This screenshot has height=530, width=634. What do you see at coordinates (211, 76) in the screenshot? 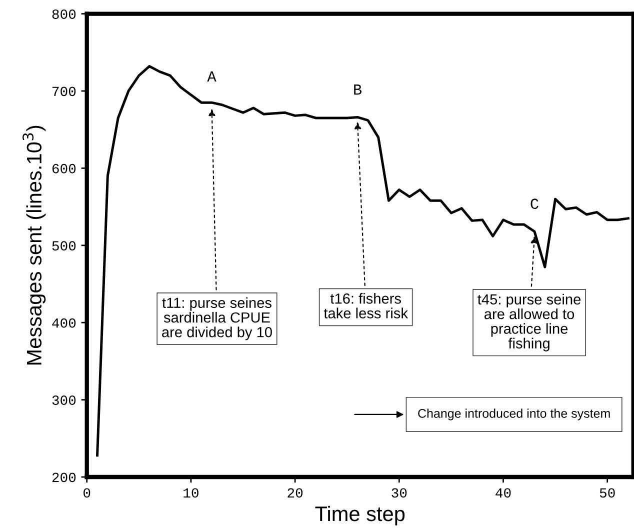
I see `annotation: A` at bounding box center [211, 76].